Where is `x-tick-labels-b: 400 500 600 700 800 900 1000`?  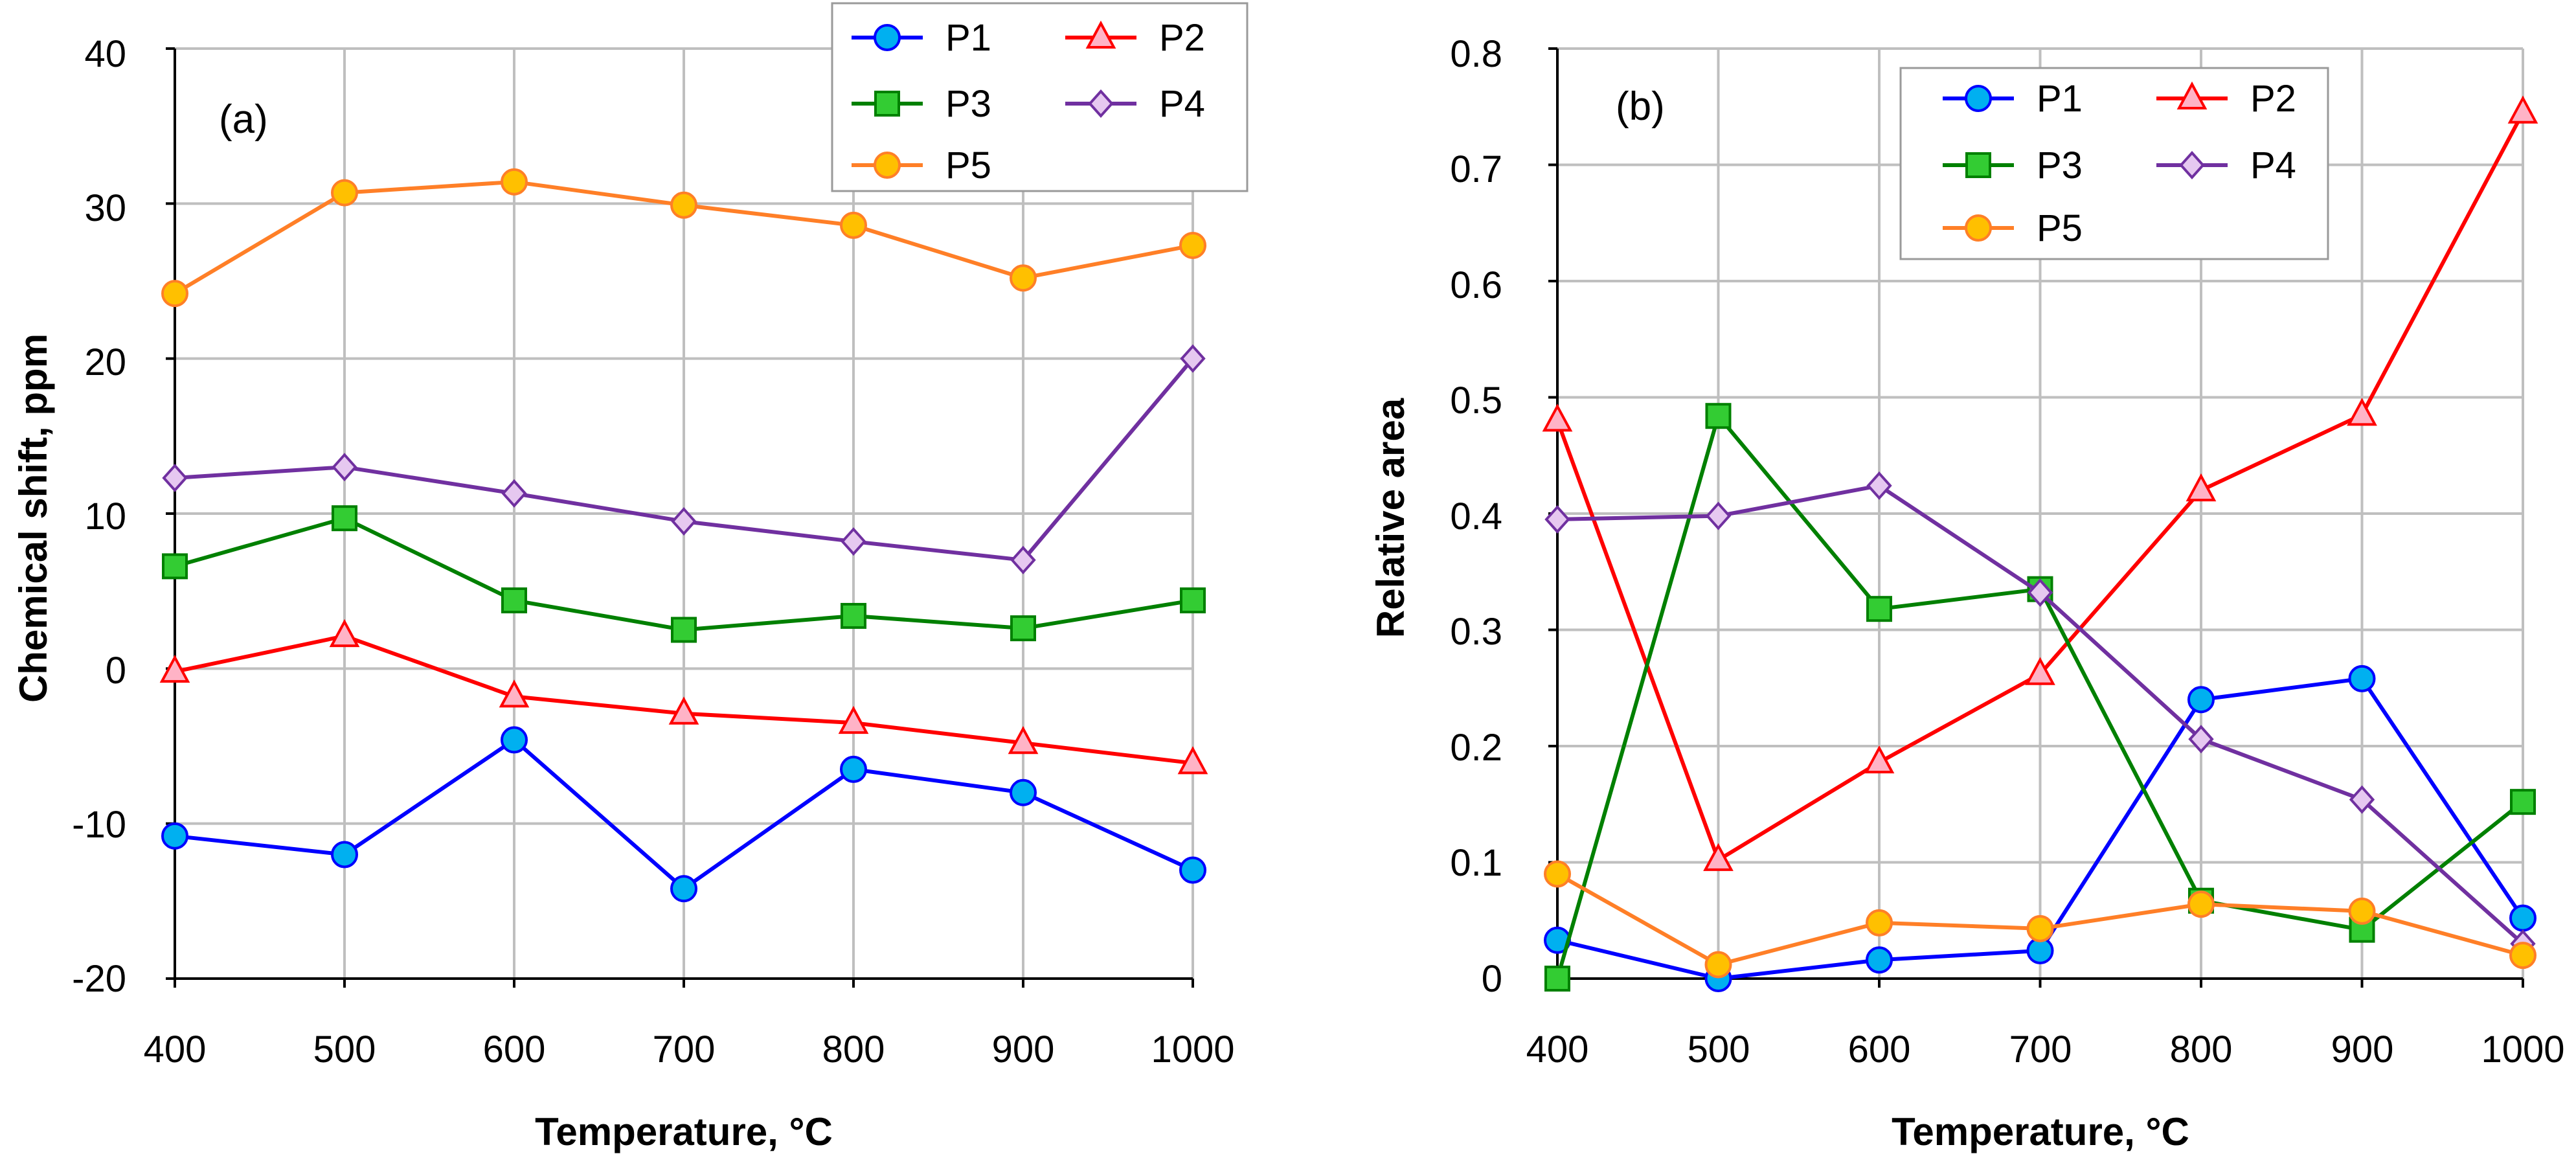
x-tick-labels-b: 400 500 600 700 800 900 1000 is located at coordinates (2046, 1049).